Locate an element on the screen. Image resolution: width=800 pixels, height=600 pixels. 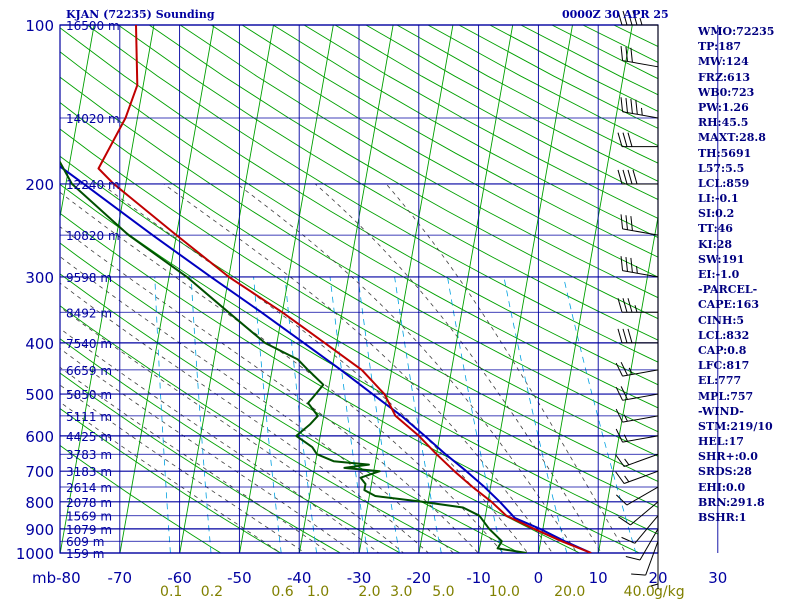
moist-adiabat is located at coordinates (171, 477).